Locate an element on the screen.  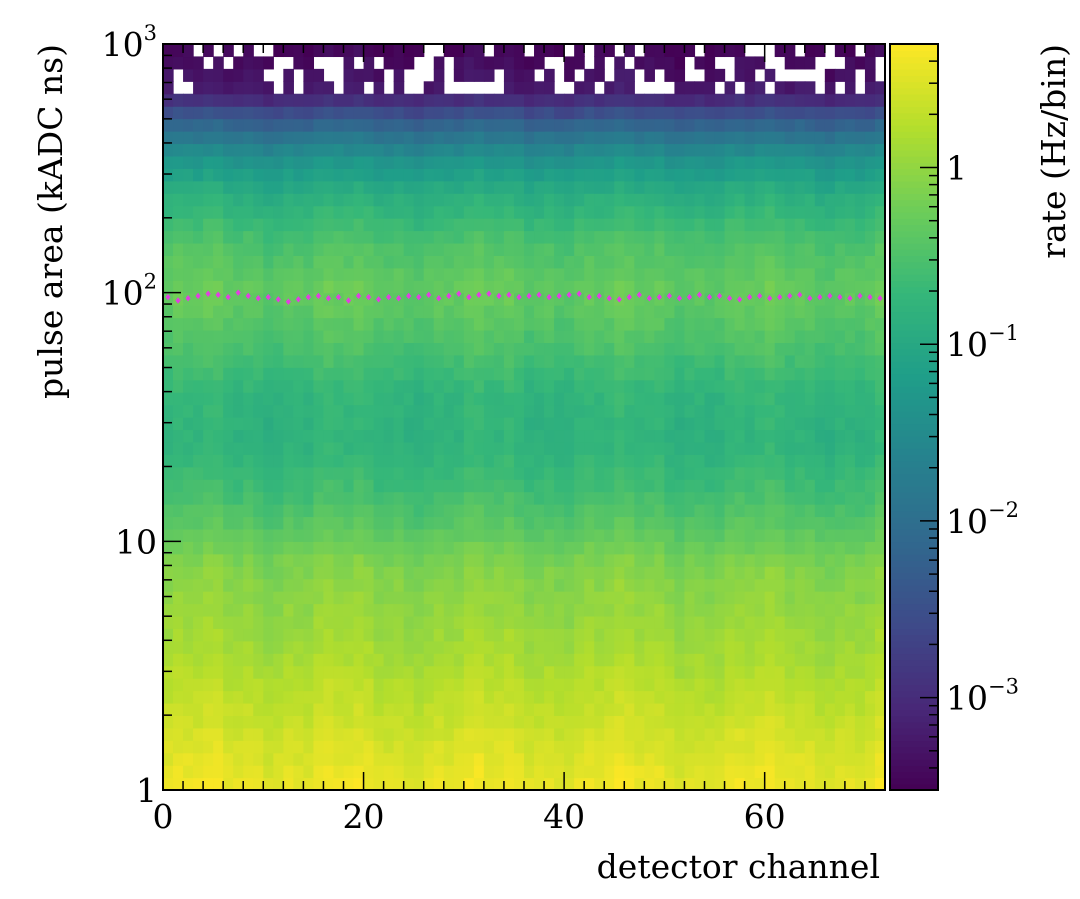
z-tick-label: 1 is located at coordinates (956, 168).